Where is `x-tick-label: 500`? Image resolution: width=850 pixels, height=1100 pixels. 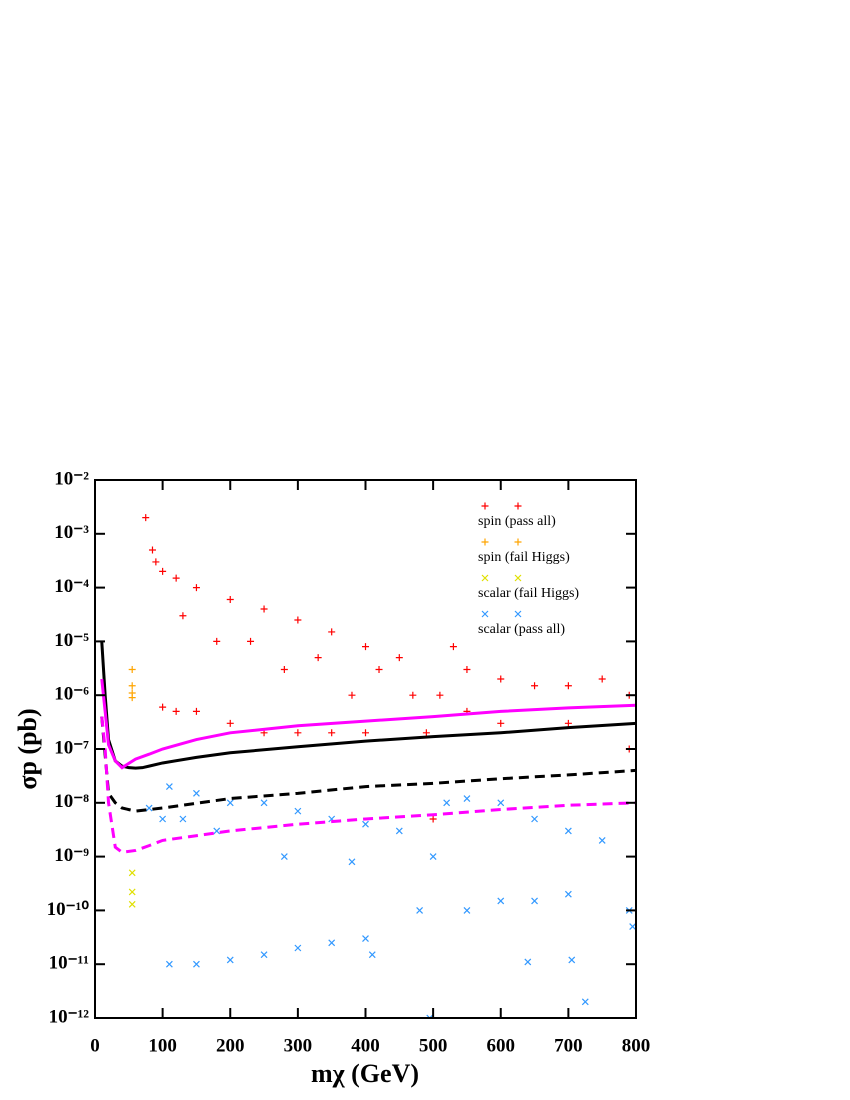 x-tick-label: 500 is located at coordinates (433, 1045).